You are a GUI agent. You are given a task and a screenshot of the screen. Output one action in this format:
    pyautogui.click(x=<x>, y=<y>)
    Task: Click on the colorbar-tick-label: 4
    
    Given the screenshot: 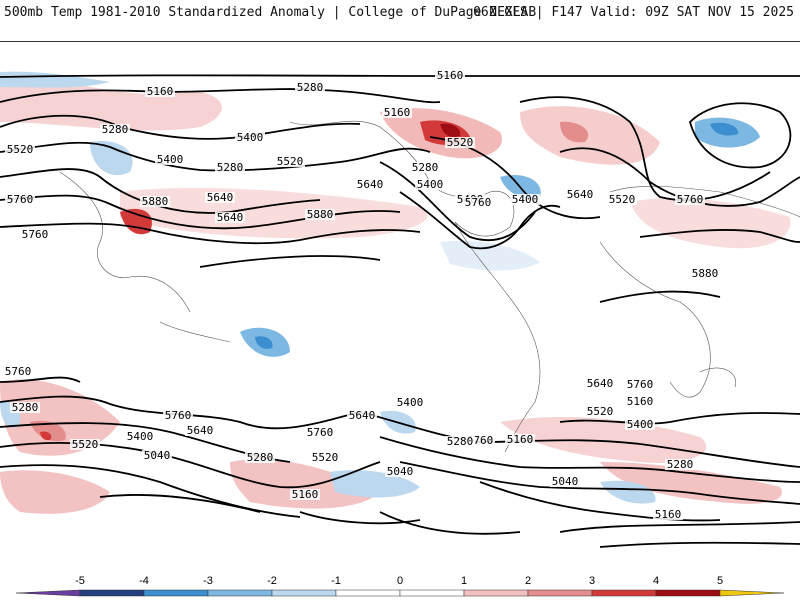 What is the action you would take?
    pyautogui.click(x=656, y=581)
    